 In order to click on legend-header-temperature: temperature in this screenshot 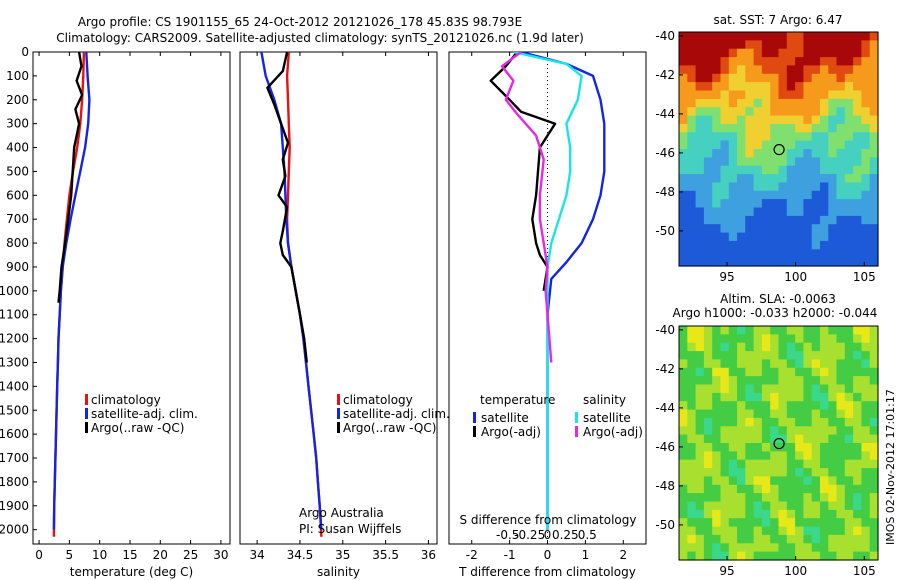, I will do `click(517, 400)`.